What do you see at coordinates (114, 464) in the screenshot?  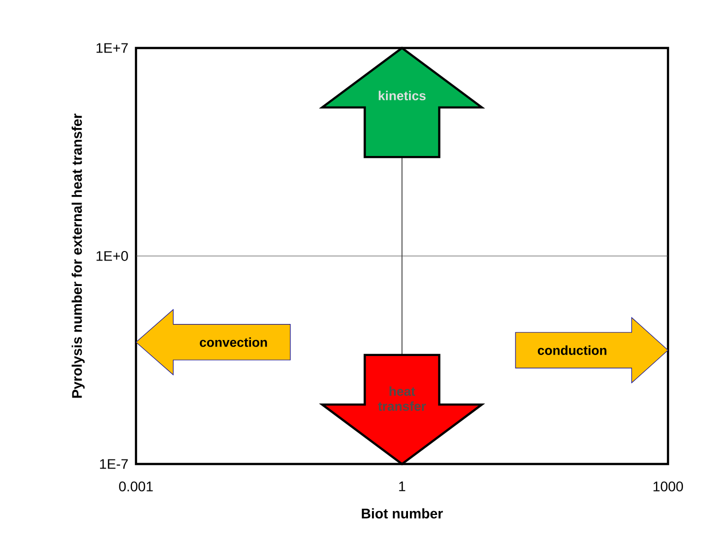 I see `y-tick-label: 1E-7` at bounding box center [114, 464].